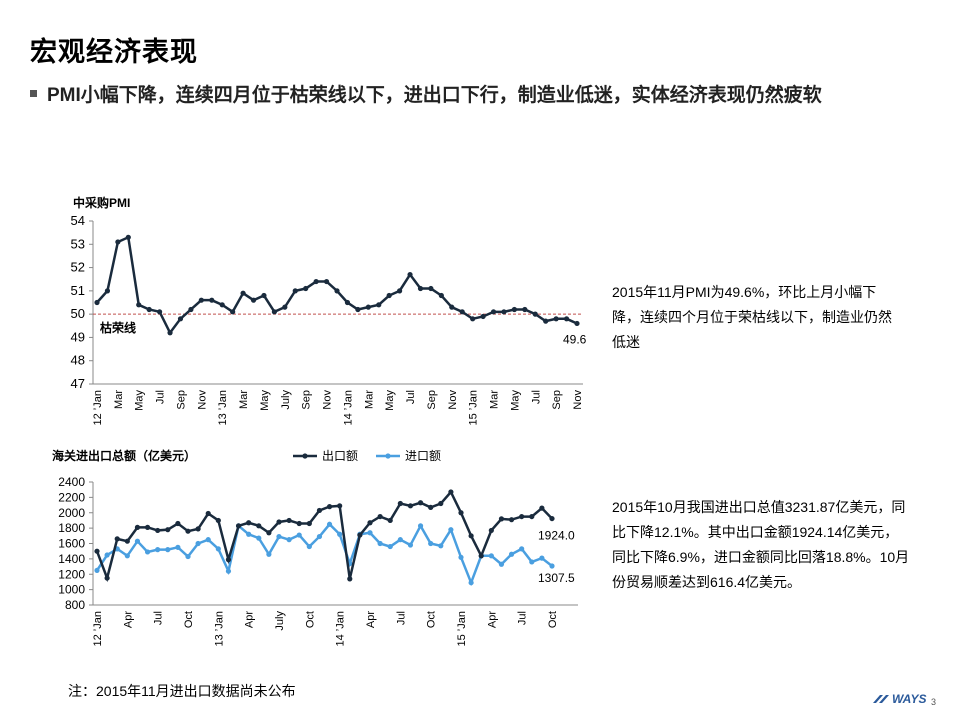 The height and width of the screenshot is (720, 960). Describe the element at coordinates (556, 578) in the screenshot. I see `import-last-value-label: 1307.5` at that location.